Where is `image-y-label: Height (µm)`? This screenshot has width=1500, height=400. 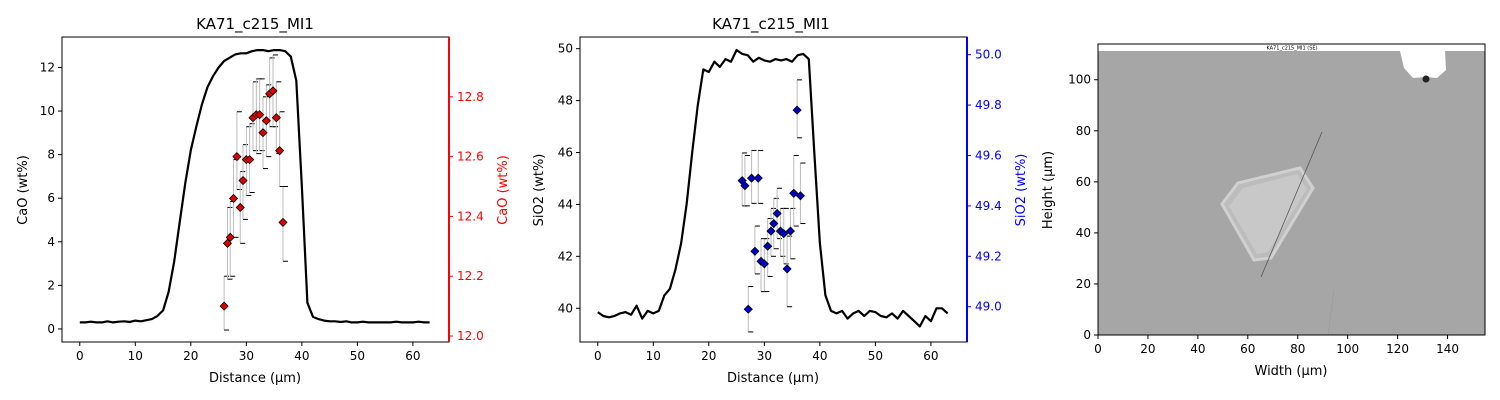
image-y-label: Height (µm) is located at coordinates (1048, 190).